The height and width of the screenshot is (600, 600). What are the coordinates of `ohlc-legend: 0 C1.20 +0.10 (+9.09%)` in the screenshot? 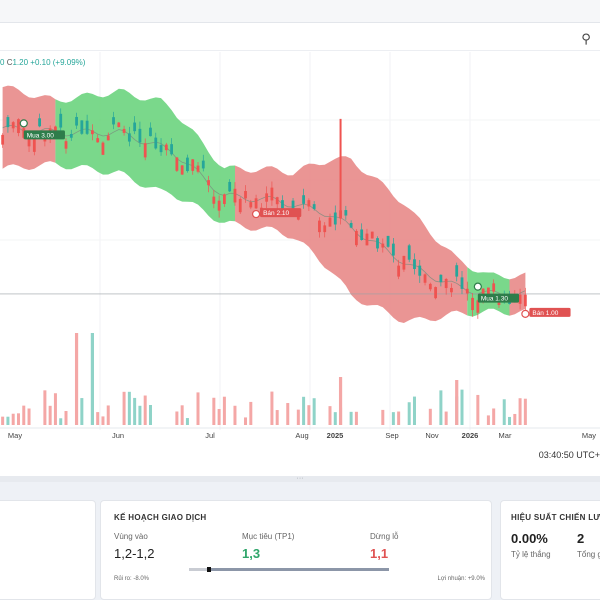 It's located at (42, 62).